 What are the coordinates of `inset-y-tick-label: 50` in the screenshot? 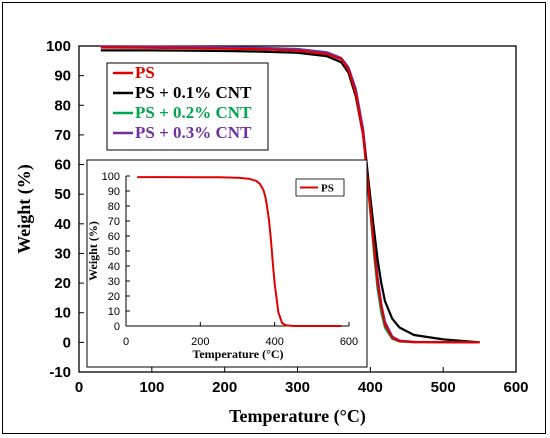 It's located at (114, 252).